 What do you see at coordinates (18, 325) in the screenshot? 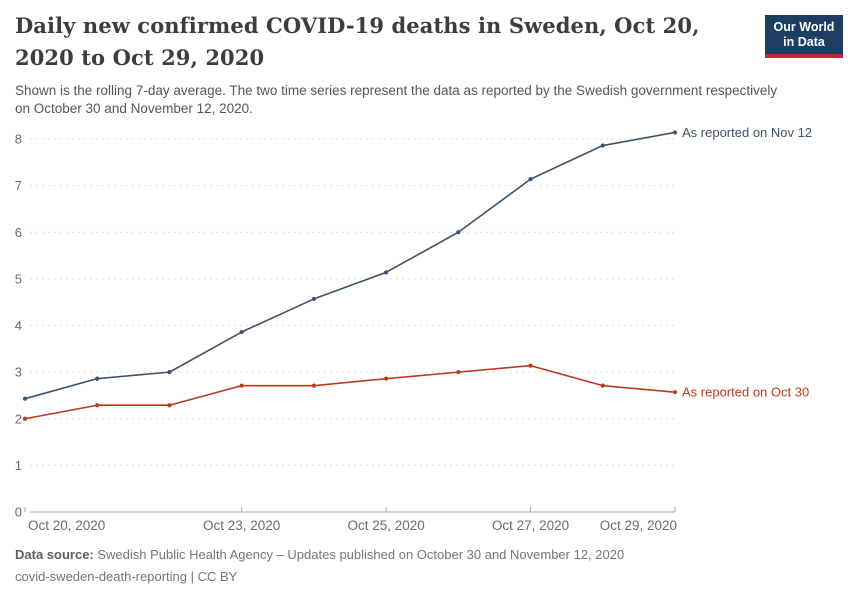
I see `y-tick-label: 4` at bounding box center [18, 325].